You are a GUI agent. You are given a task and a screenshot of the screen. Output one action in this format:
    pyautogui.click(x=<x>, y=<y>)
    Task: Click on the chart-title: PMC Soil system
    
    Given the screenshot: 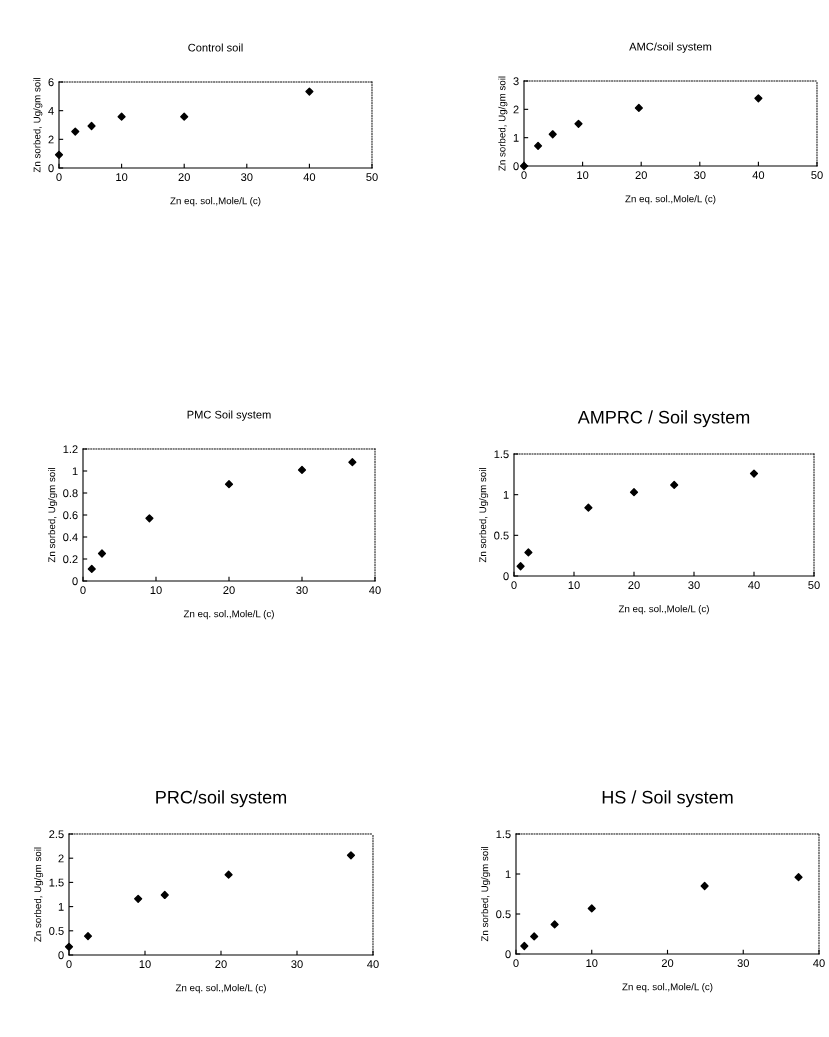 What is the action you would take?
    pyautogui.click(x=229, y=415)
    